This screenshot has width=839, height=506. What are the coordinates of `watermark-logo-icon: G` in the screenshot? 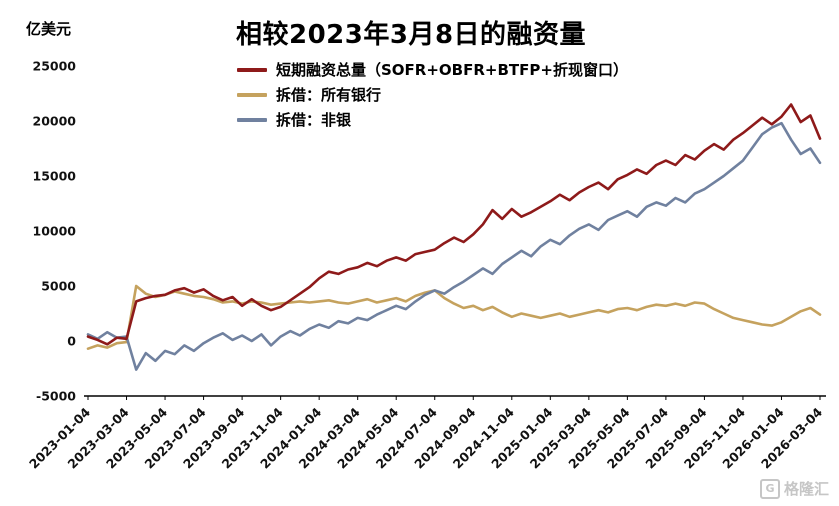 It's located at (769, 488).